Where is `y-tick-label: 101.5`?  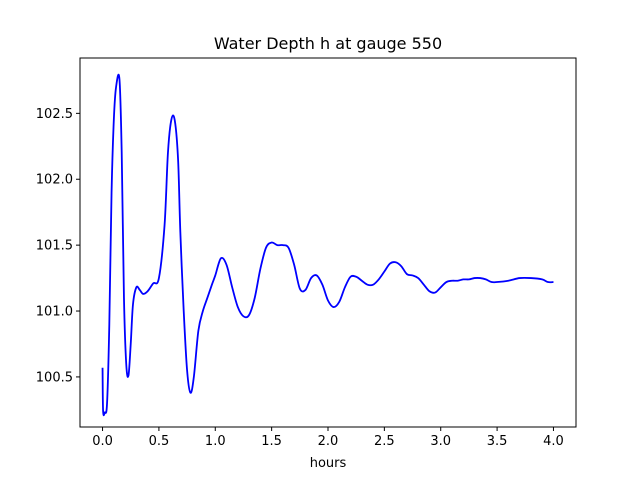 y-tick-label: 101.5 is located at coordinates (54, 246).